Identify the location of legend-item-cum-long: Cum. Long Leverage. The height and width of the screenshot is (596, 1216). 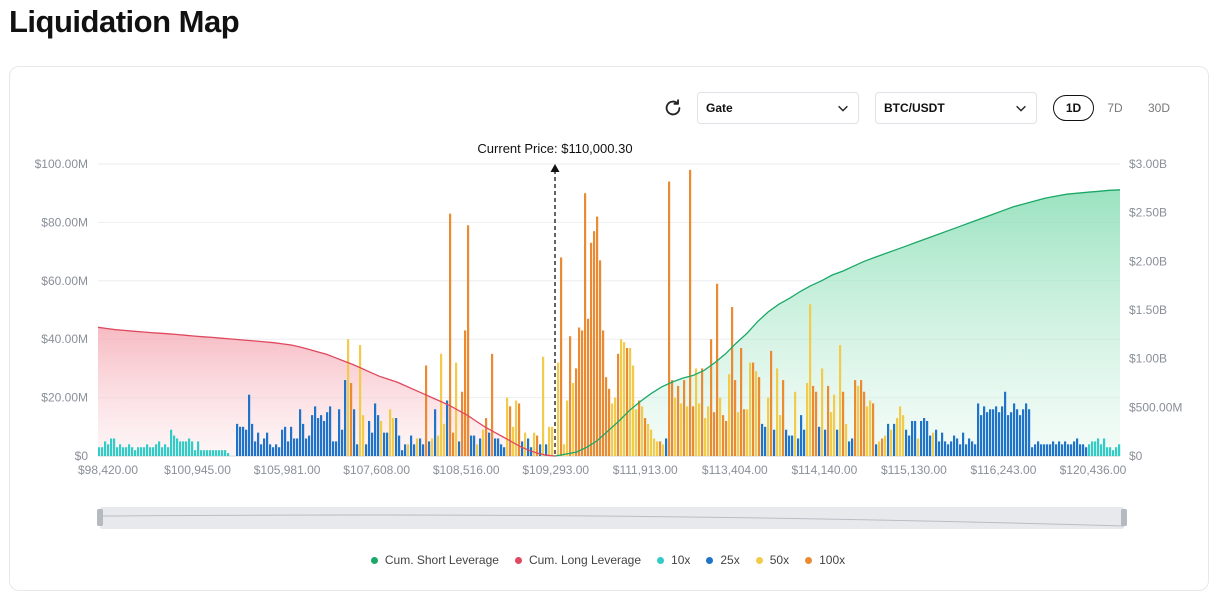
(577, 560).